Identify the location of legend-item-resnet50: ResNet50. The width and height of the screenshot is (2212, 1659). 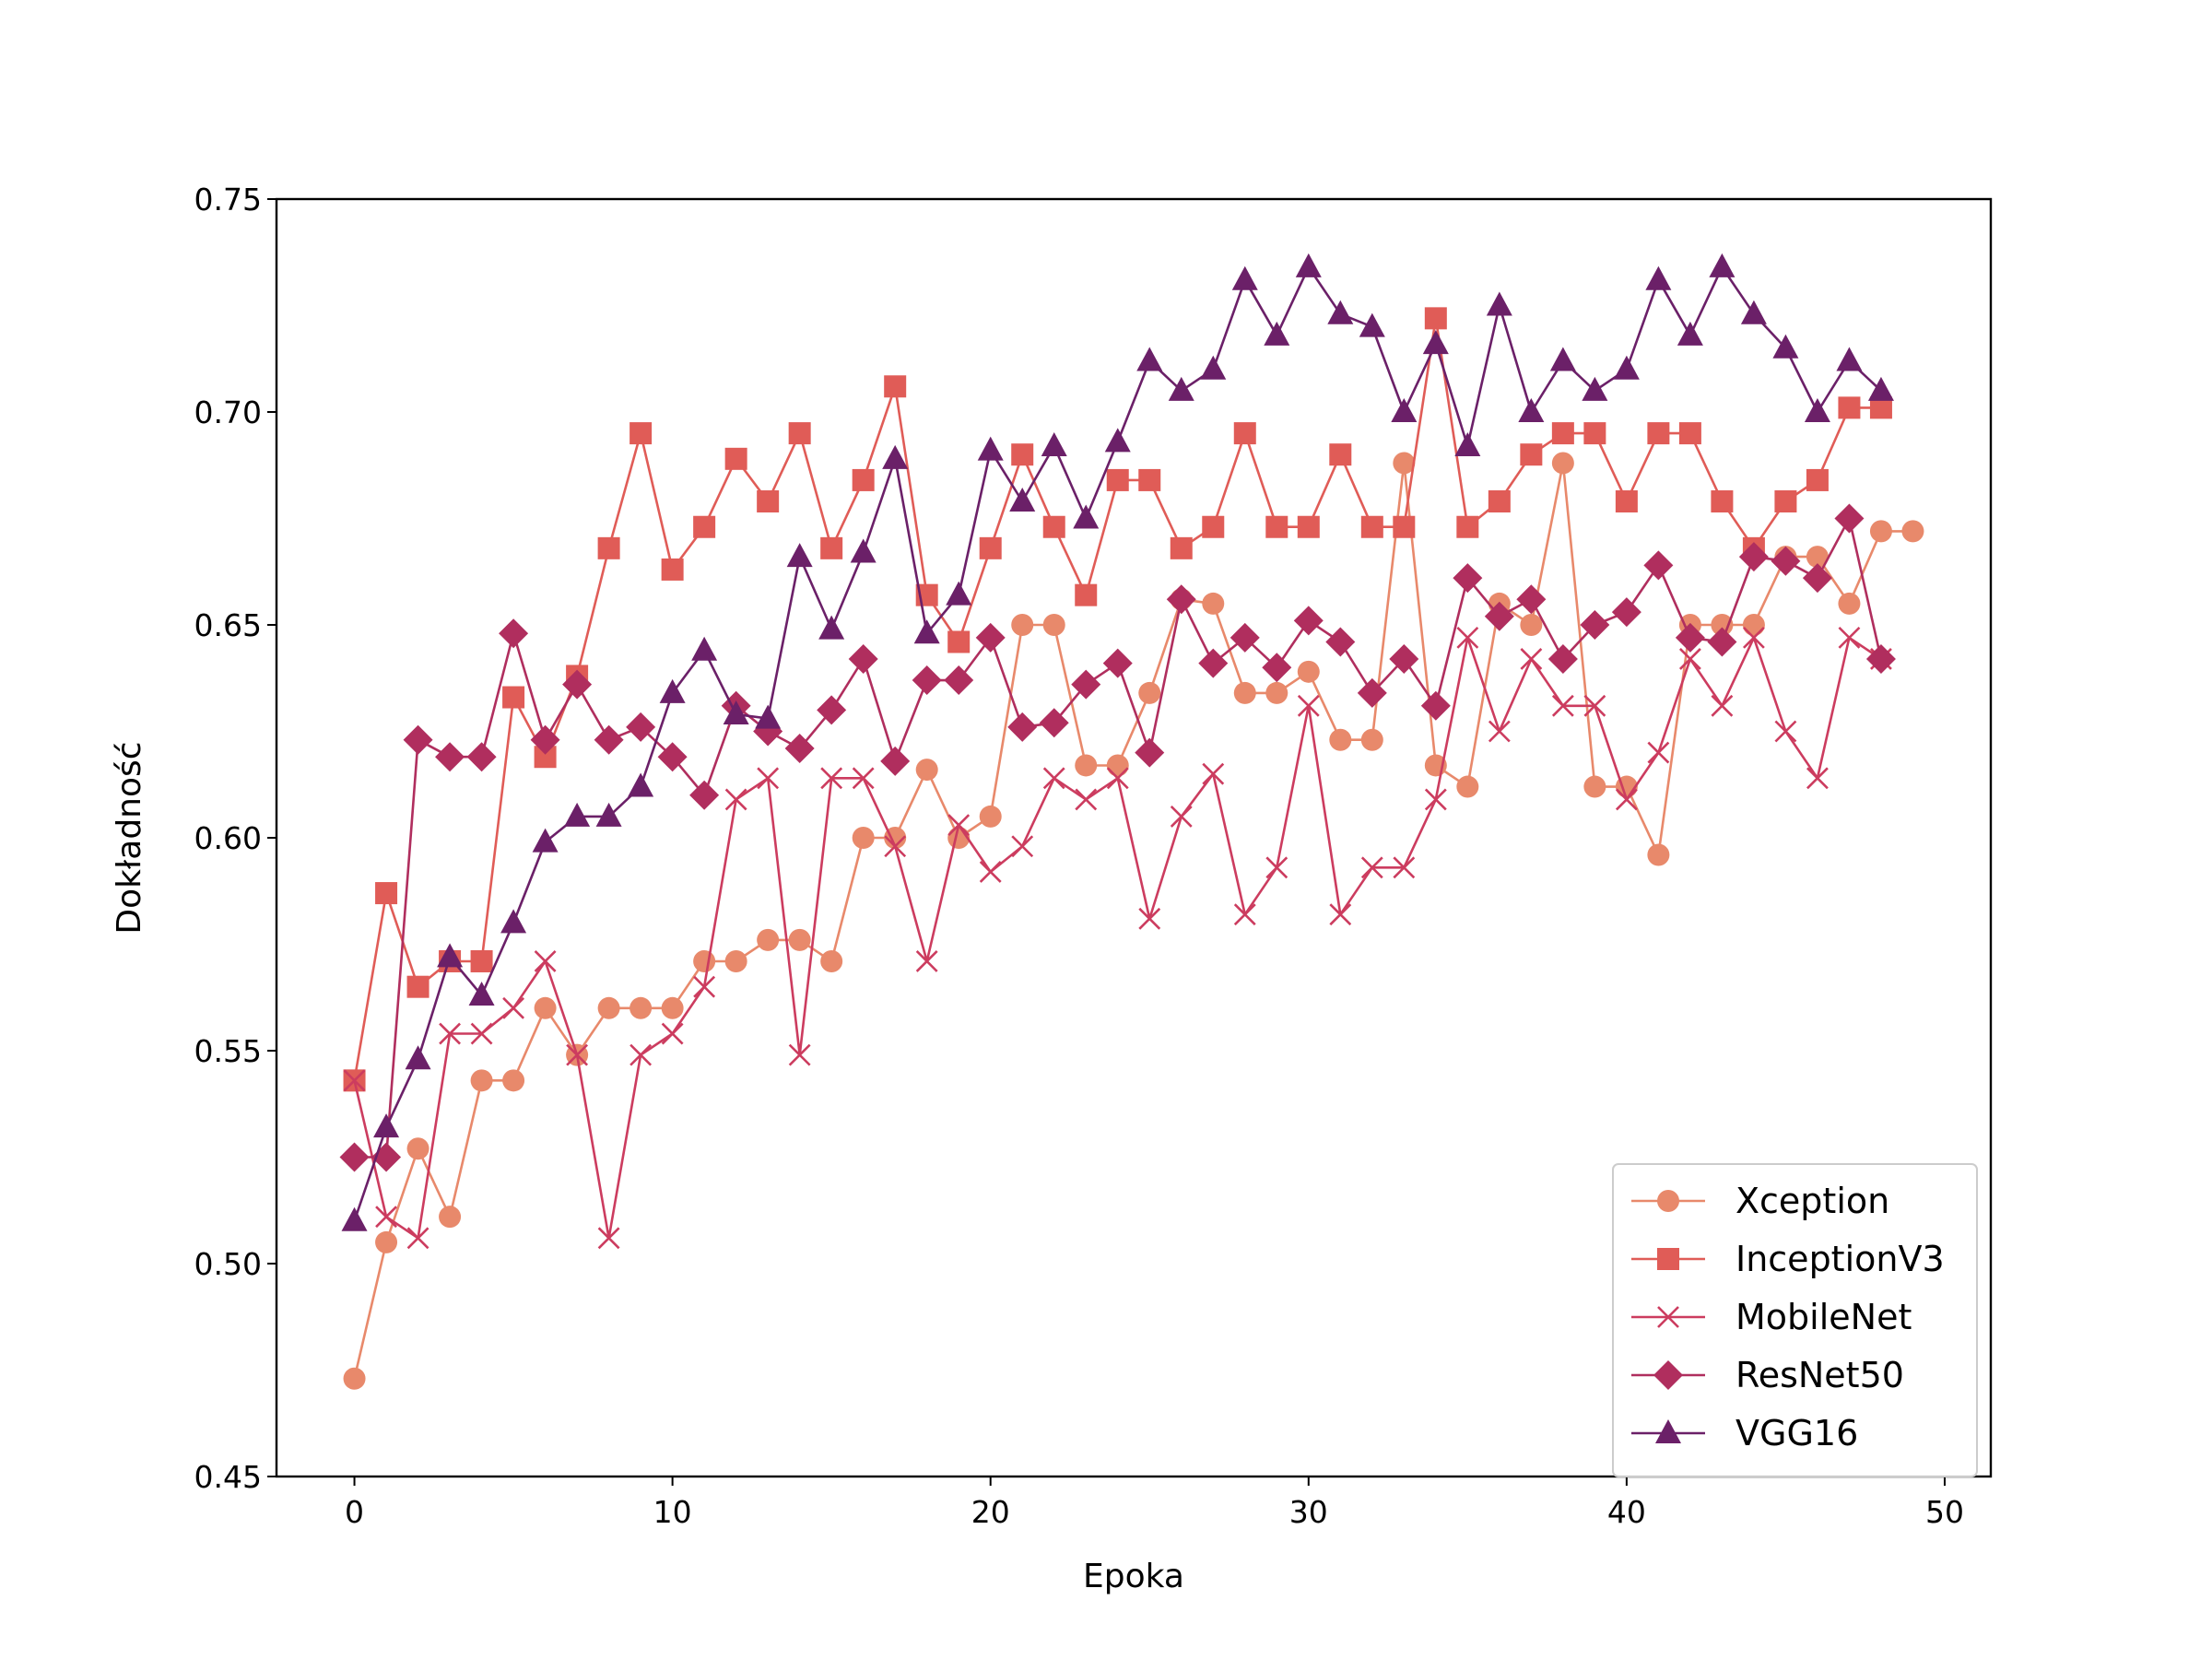
(1767, 1375).